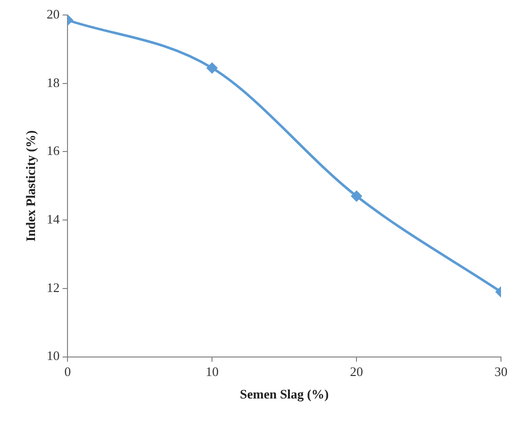 This screenshot has height=427, width=526. I want to click on x-tick-label: 10, so click(212, 372).